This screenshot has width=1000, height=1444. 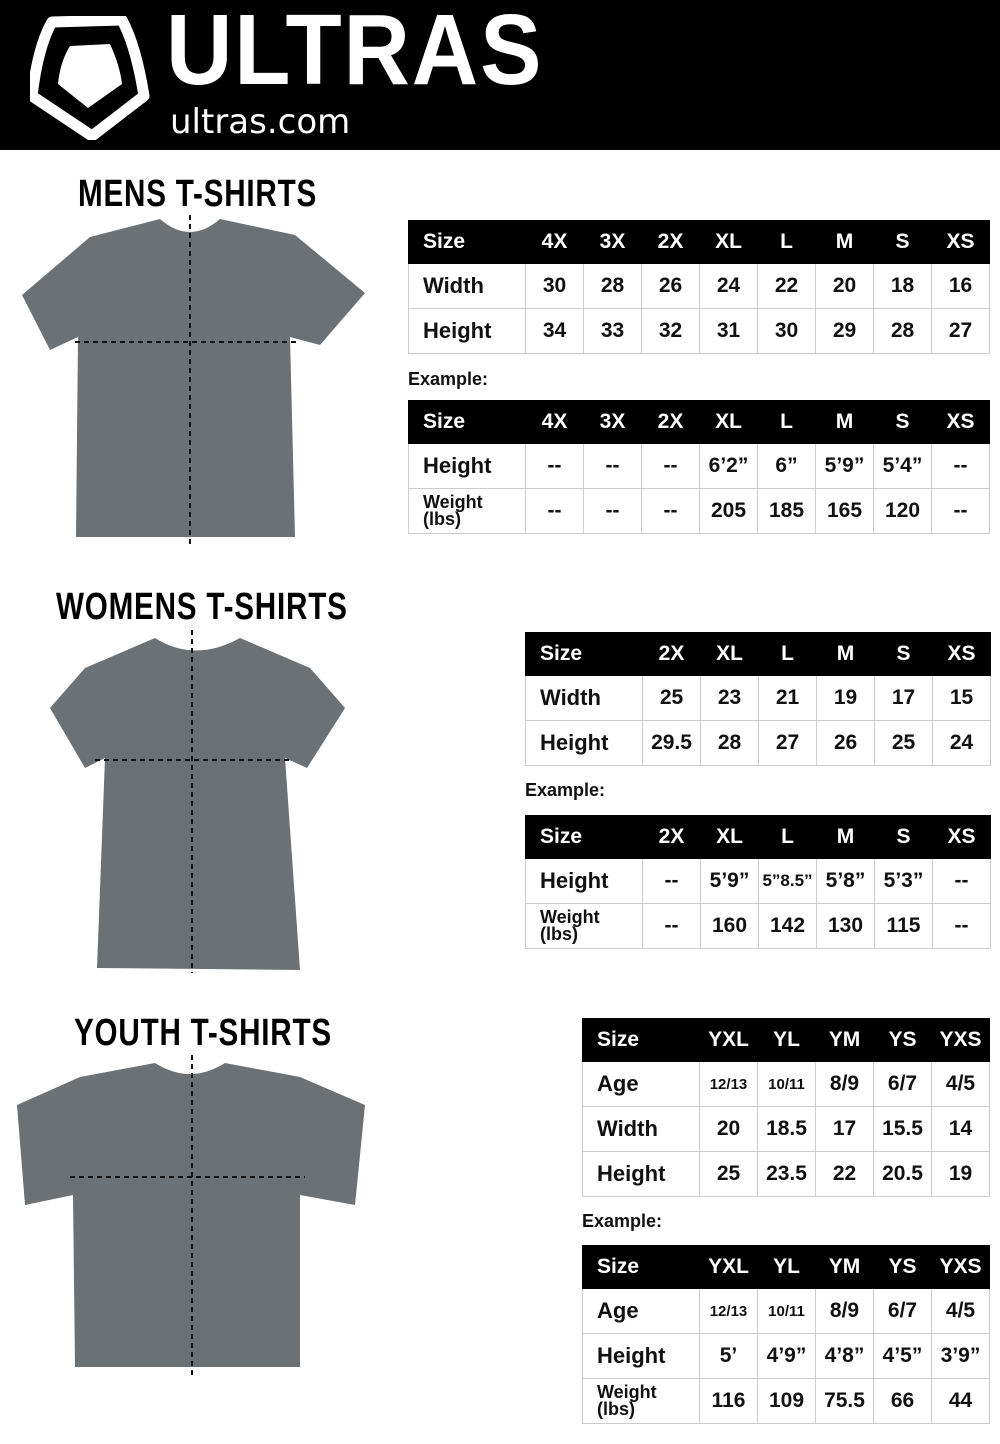 What do you see at coordinates (191, 1216) in the screenshot?
I see `youth-shirt-image` at bounding box center [191, 1216].